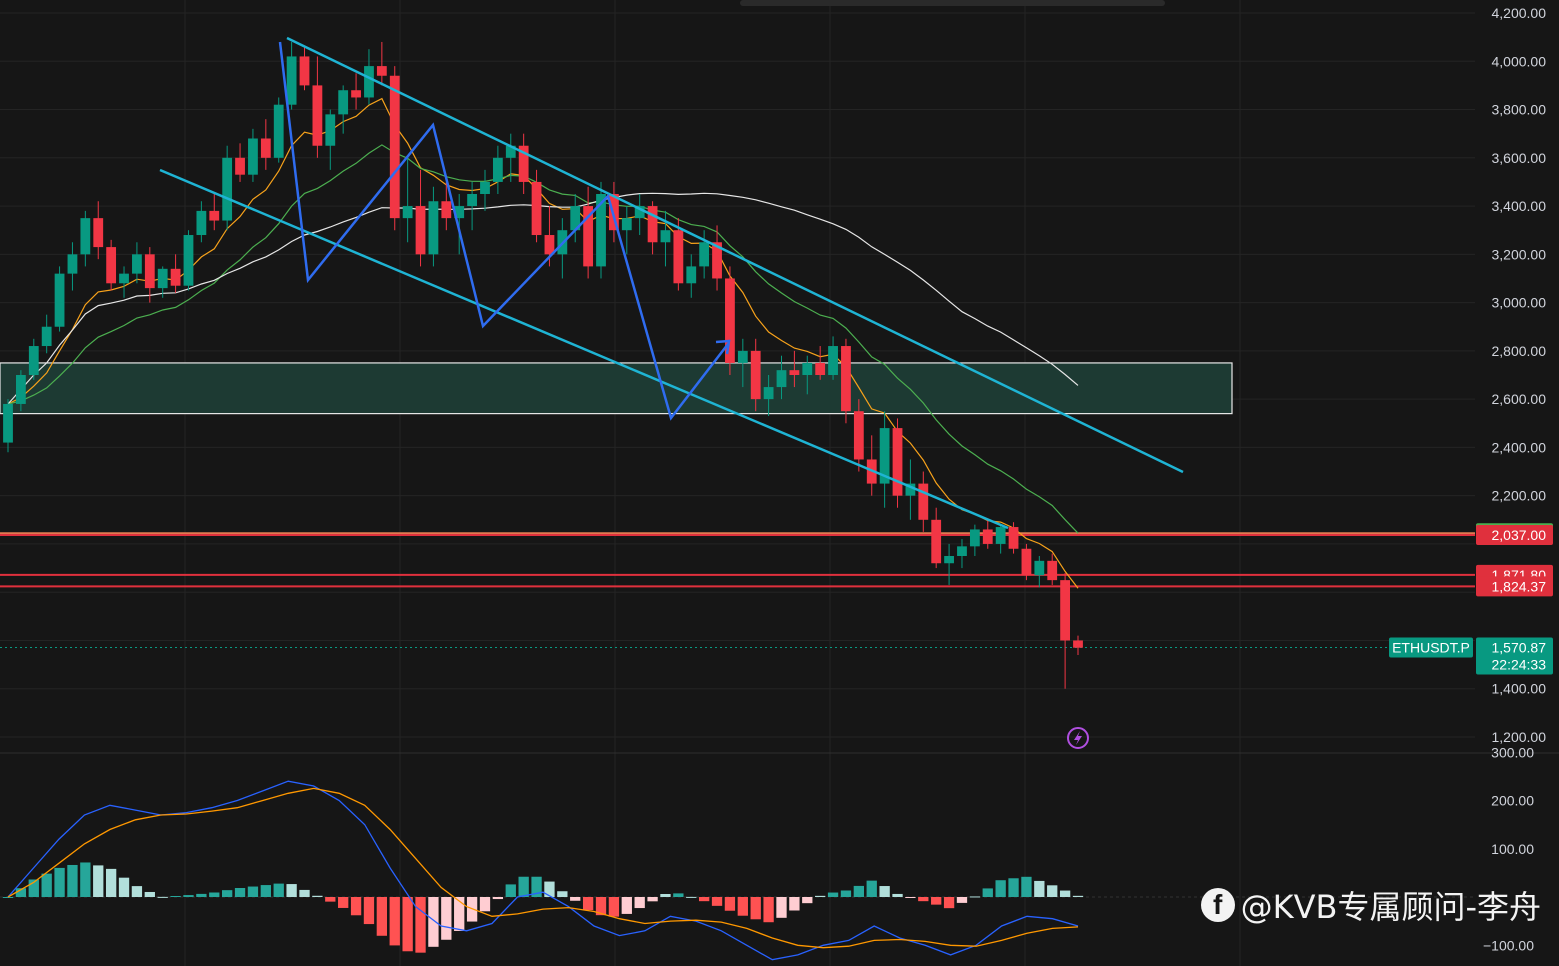 The height and width of the screenshot is (966, 1559). I want to click on horizontal-levels, so click(737, 590).